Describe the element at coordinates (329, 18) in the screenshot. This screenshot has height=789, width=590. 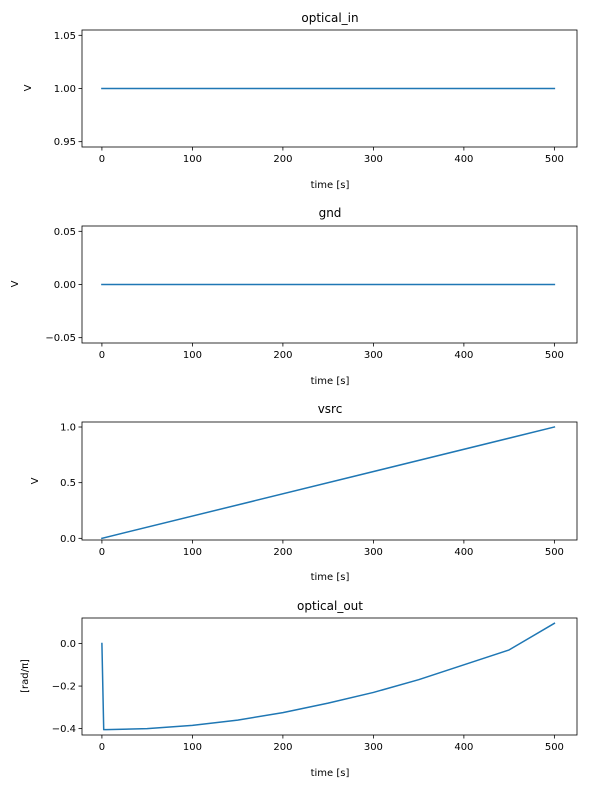
I see `subplot-title: optical_in` at that location.